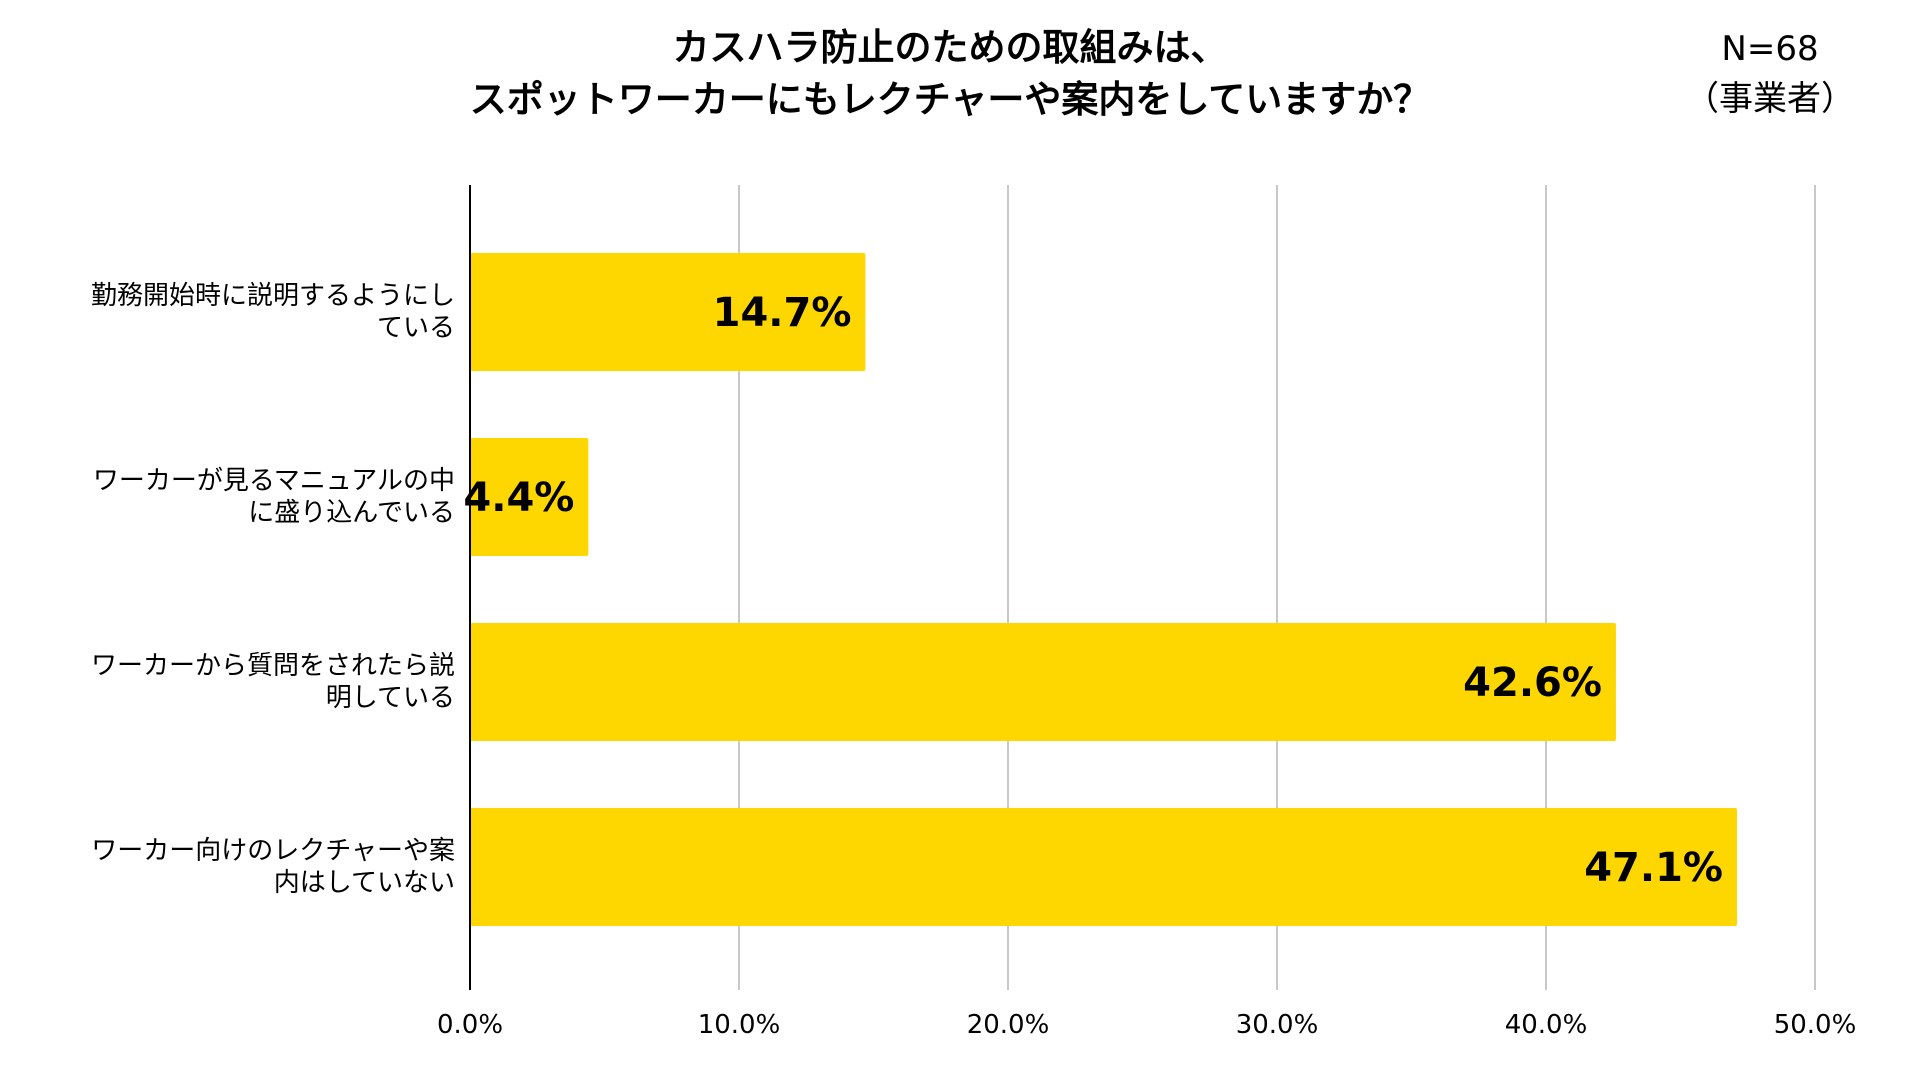  I want to click on chart-title-line-1: カスハラ防止のための取組みは、, so click(950, 47).